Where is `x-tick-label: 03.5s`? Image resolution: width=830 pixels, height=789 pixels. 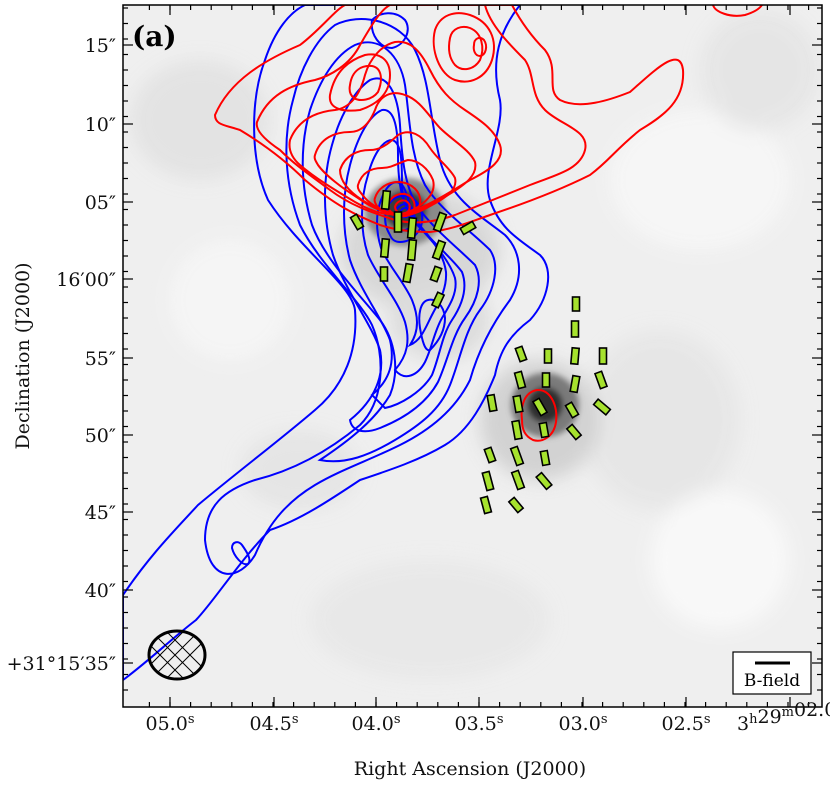 x-tick-label: 03.5s is located at coordinates (479, 723).